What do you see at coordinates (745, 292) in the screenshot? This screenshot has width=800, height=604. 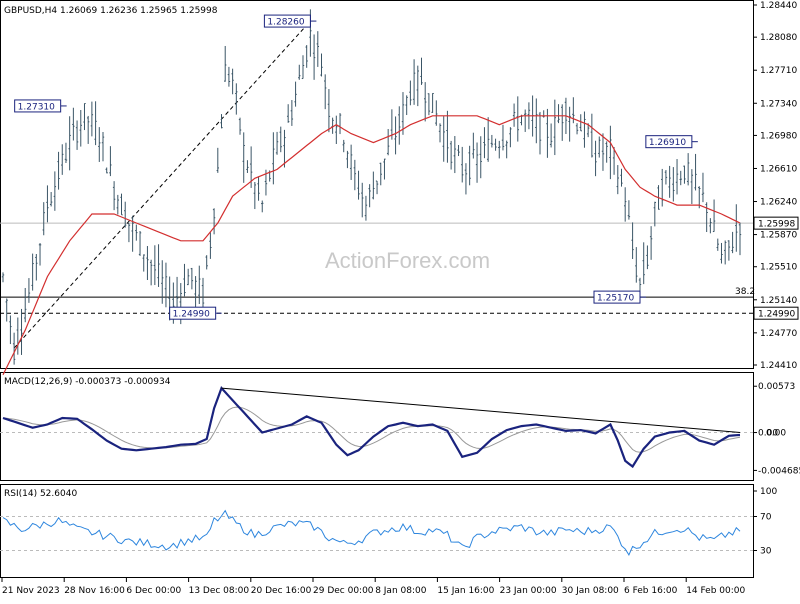 I see `fib-label: 38.2` at bounding box center [745, 292].